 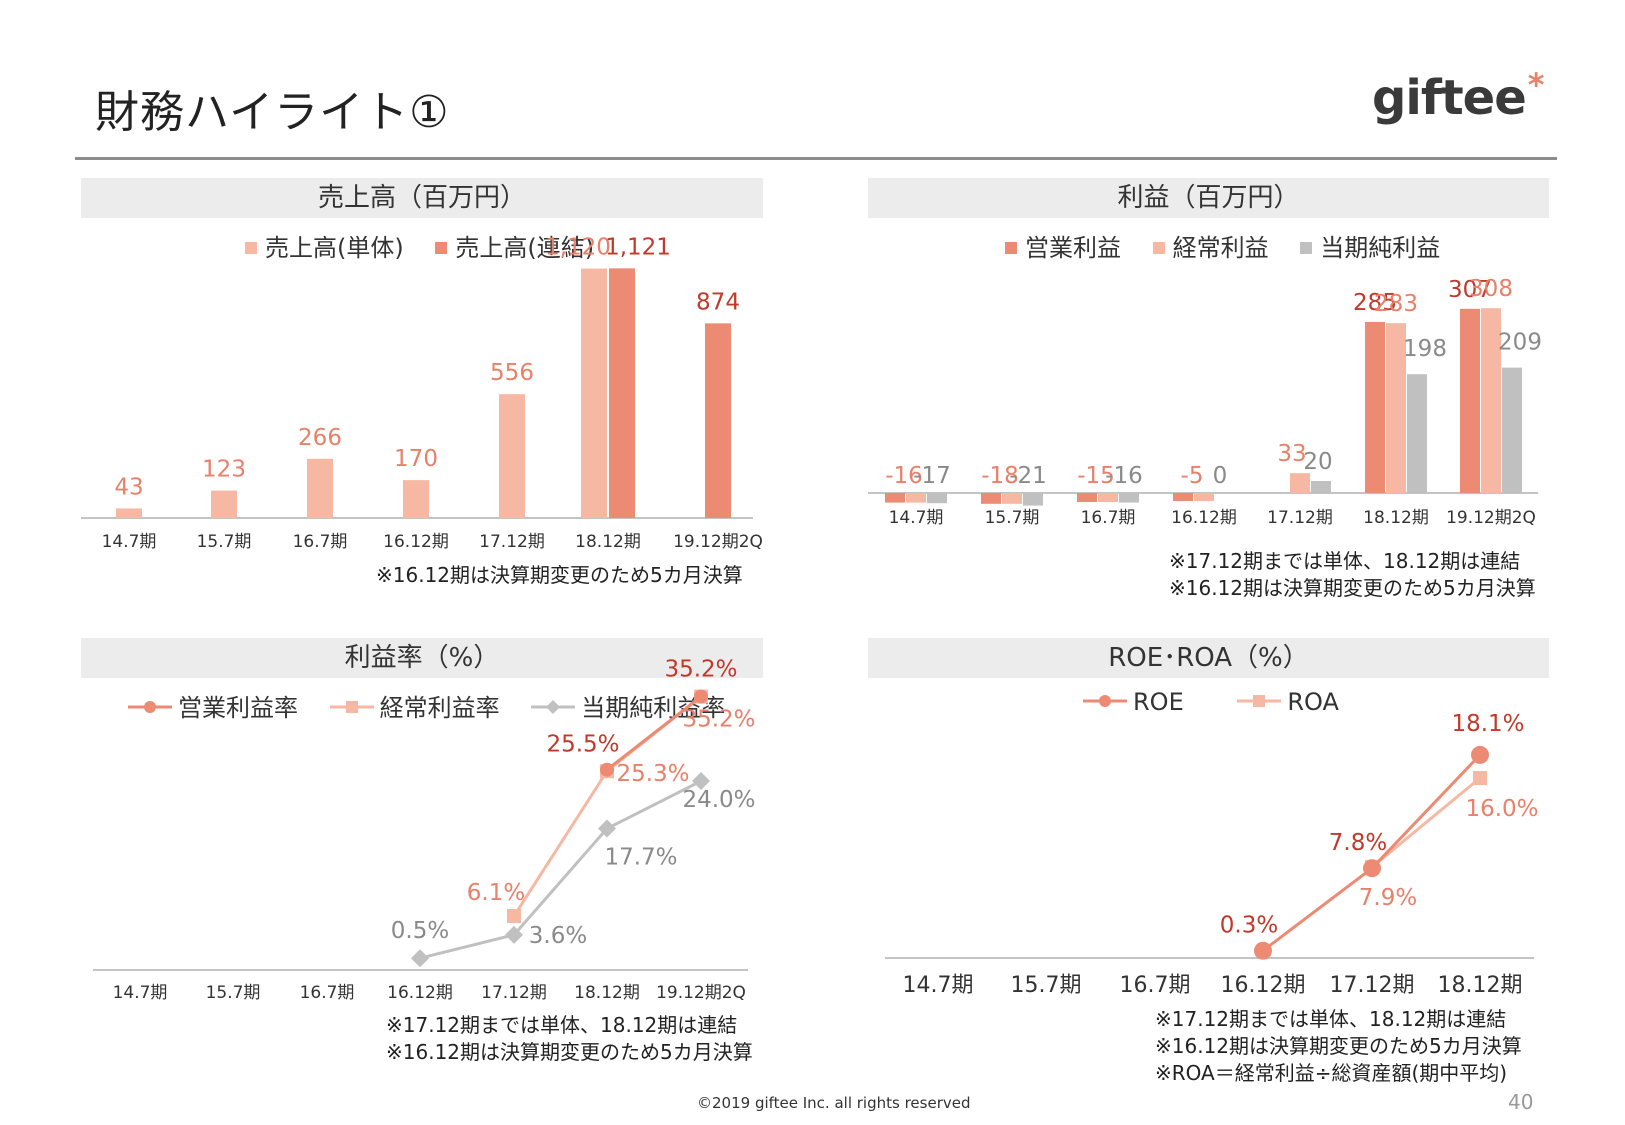 What do you see at coordinates (1521, 1102) in the screenshot?
I see `page-number: 40` at bounding box center [1521, 1102].